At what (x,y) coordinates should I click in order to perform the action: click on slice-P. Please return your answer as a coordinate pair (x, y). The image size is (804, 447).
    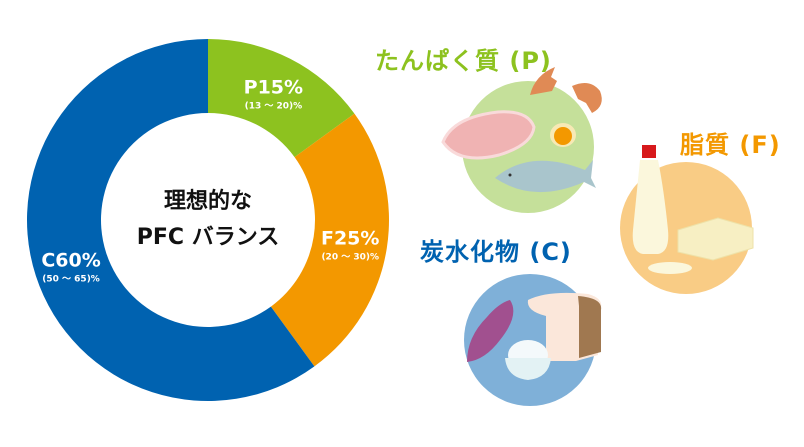
    Looking at the image, I should click on (281, 98).